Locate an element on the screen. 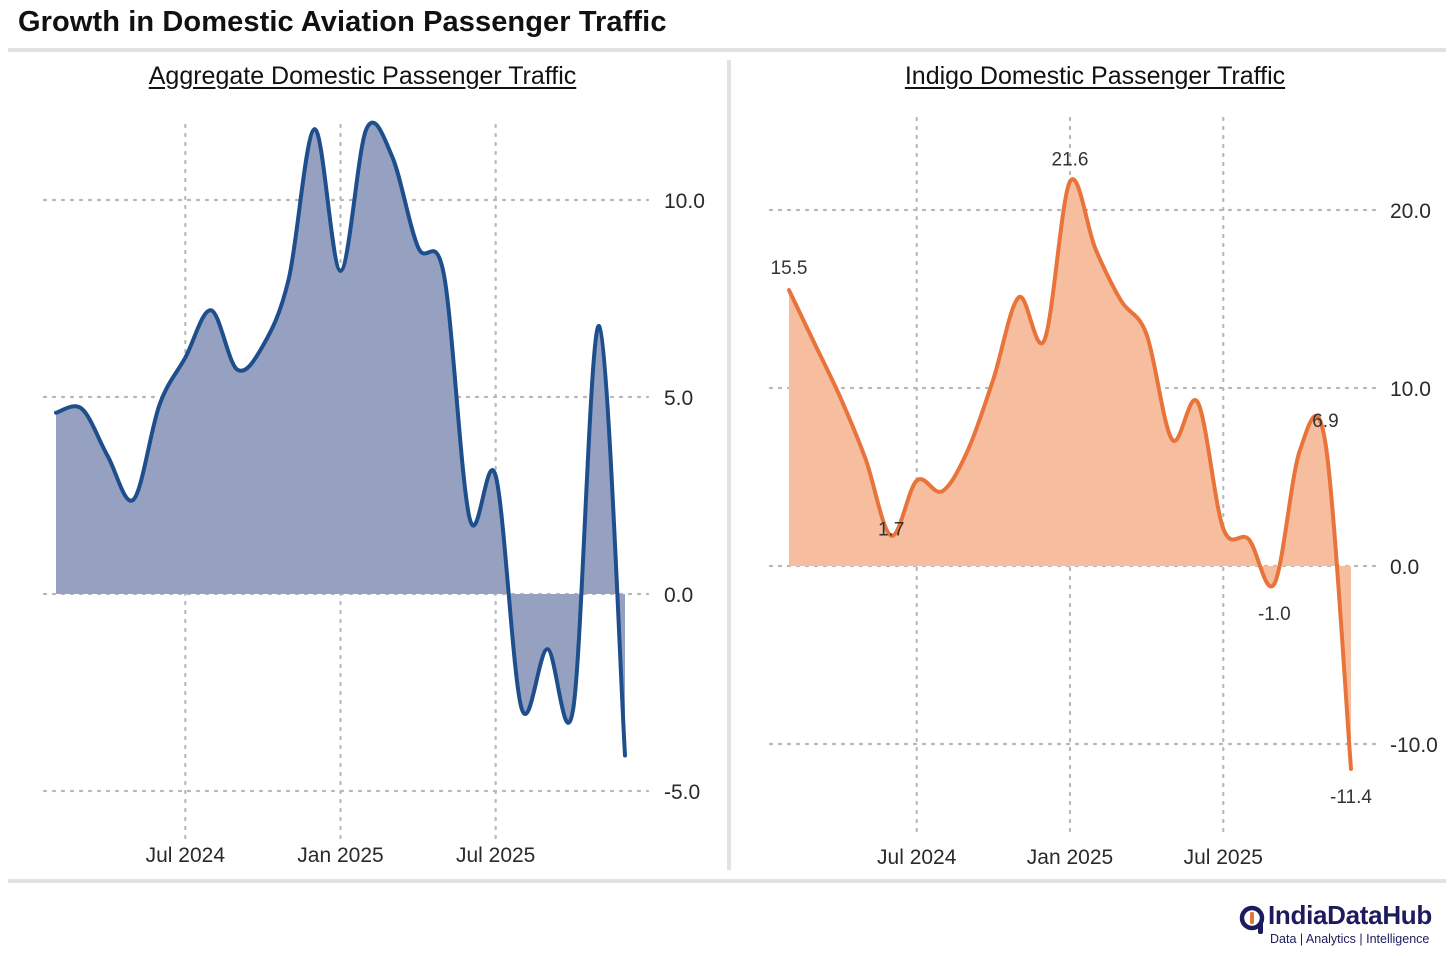  indigo-data-label: 21.6 is located at coordinates (1070, 160).